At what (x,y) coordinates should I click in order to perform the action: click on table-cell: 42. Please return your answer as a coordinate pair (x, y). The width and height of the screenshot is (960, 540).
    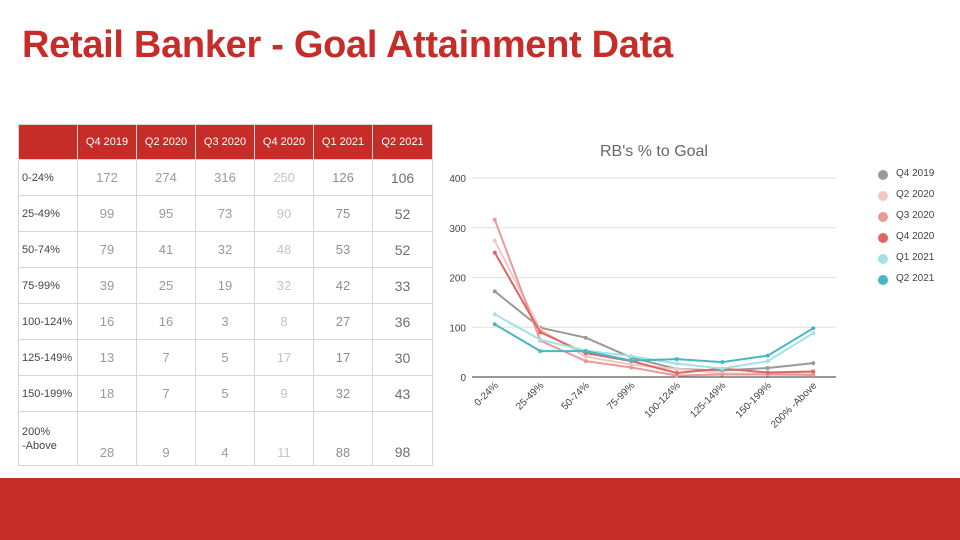
    Looking at the image, I should click on (343, 285).